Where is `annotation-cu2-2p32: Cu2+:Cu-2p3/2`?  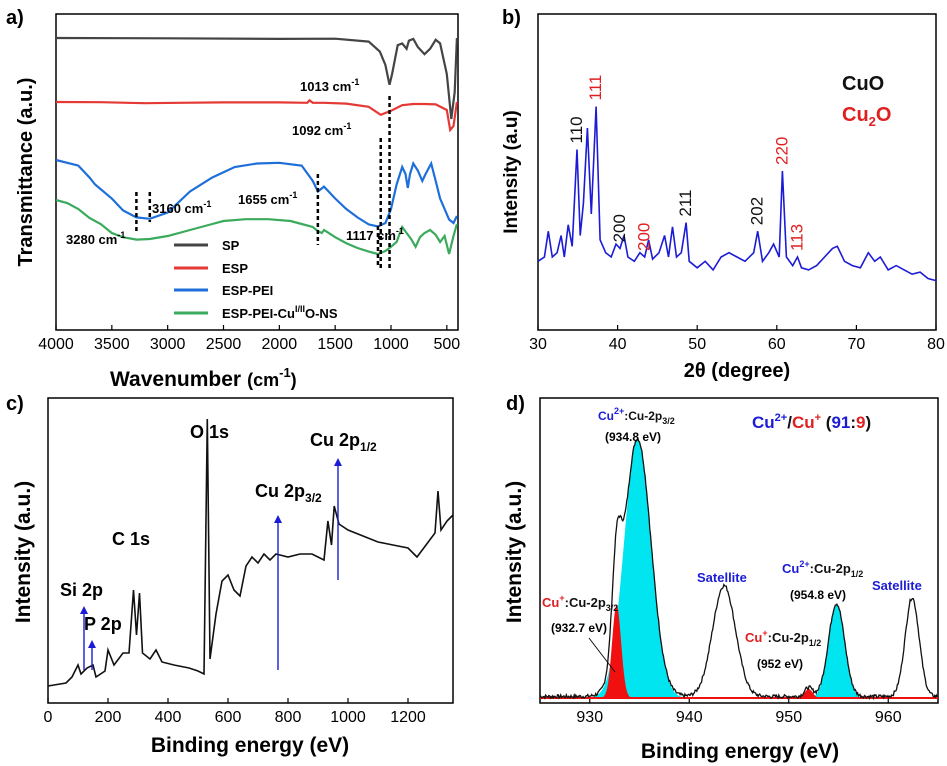
annotation-cu2-2p32: Cu2+:Cu-2p3/2 is located at coordinates (636, 416).